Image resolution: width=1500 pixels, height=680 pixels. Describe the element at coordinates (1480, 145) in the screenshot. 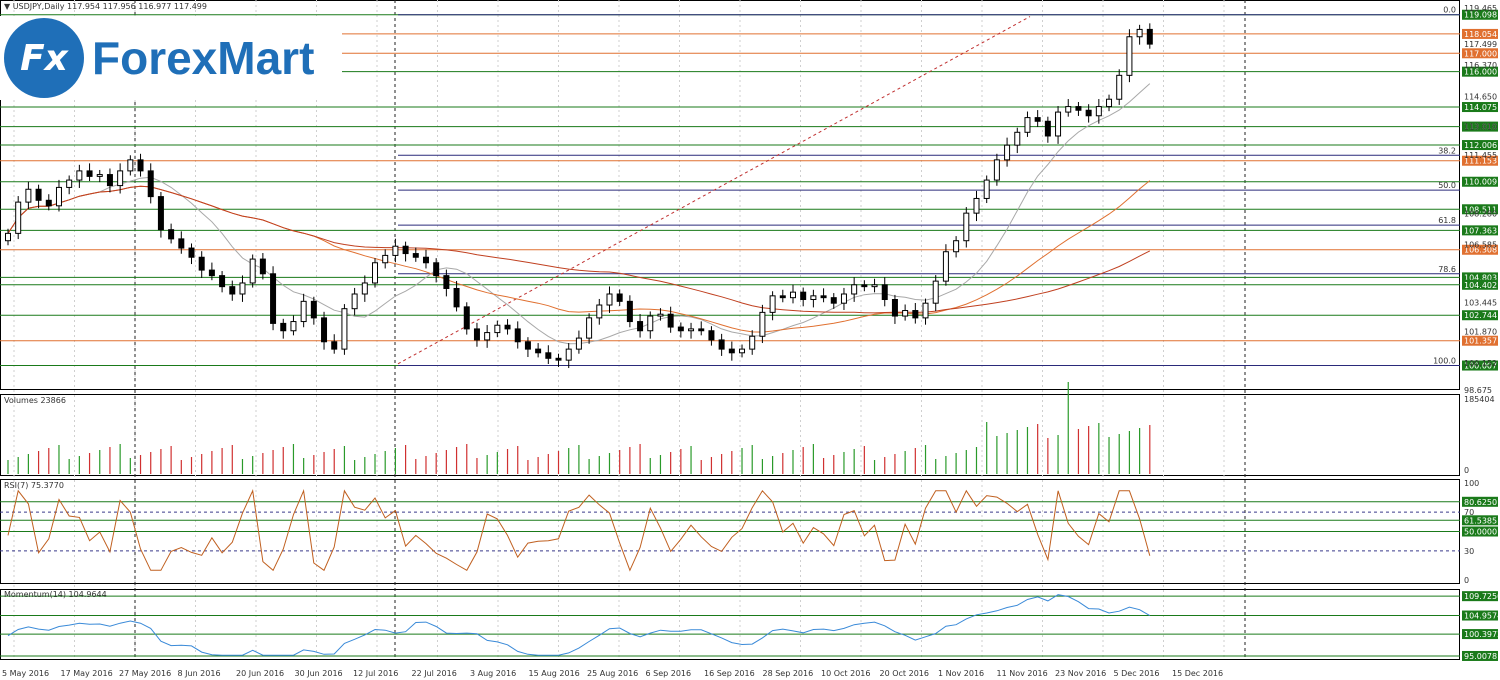

I see `level-tag-label: 112.006` at that location.